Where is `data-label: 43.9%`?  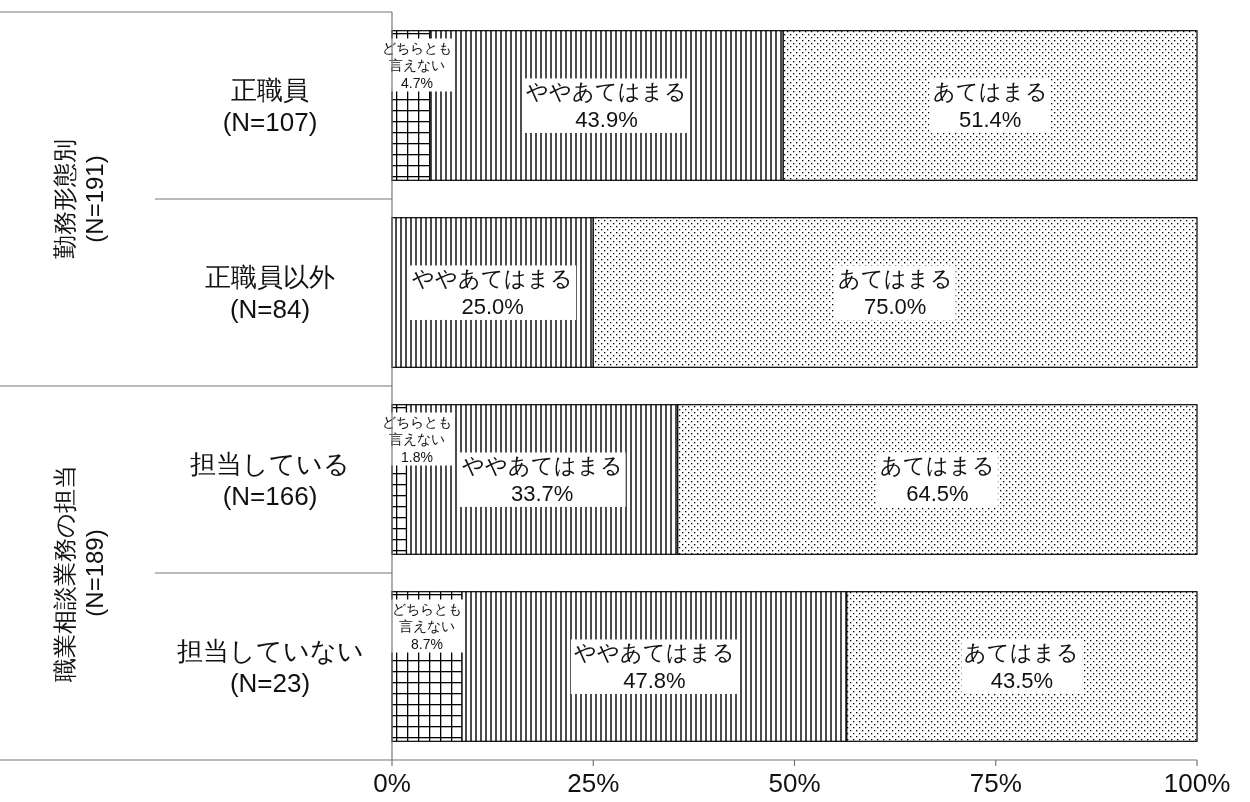 data-label: 43.9% is located at coordinates (606, 119).